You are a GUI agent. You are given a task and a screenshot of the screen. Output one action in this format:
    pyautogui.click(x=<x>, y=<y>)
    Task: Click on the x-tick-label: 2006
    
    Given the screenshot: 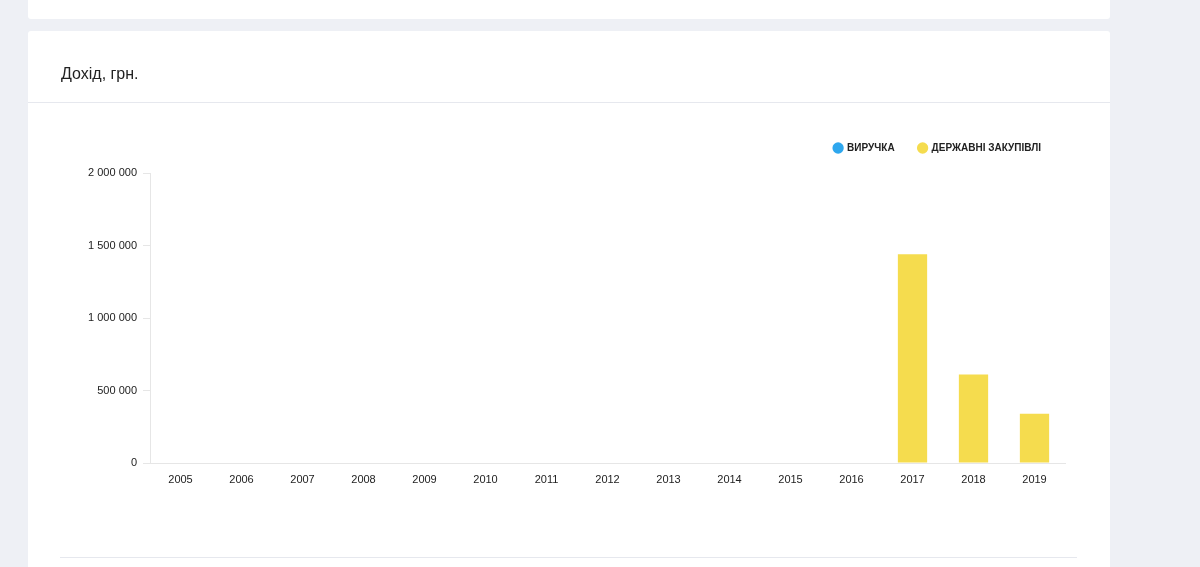 What is the action you would take?
    pyautogui.click(x=241, y=478)
    